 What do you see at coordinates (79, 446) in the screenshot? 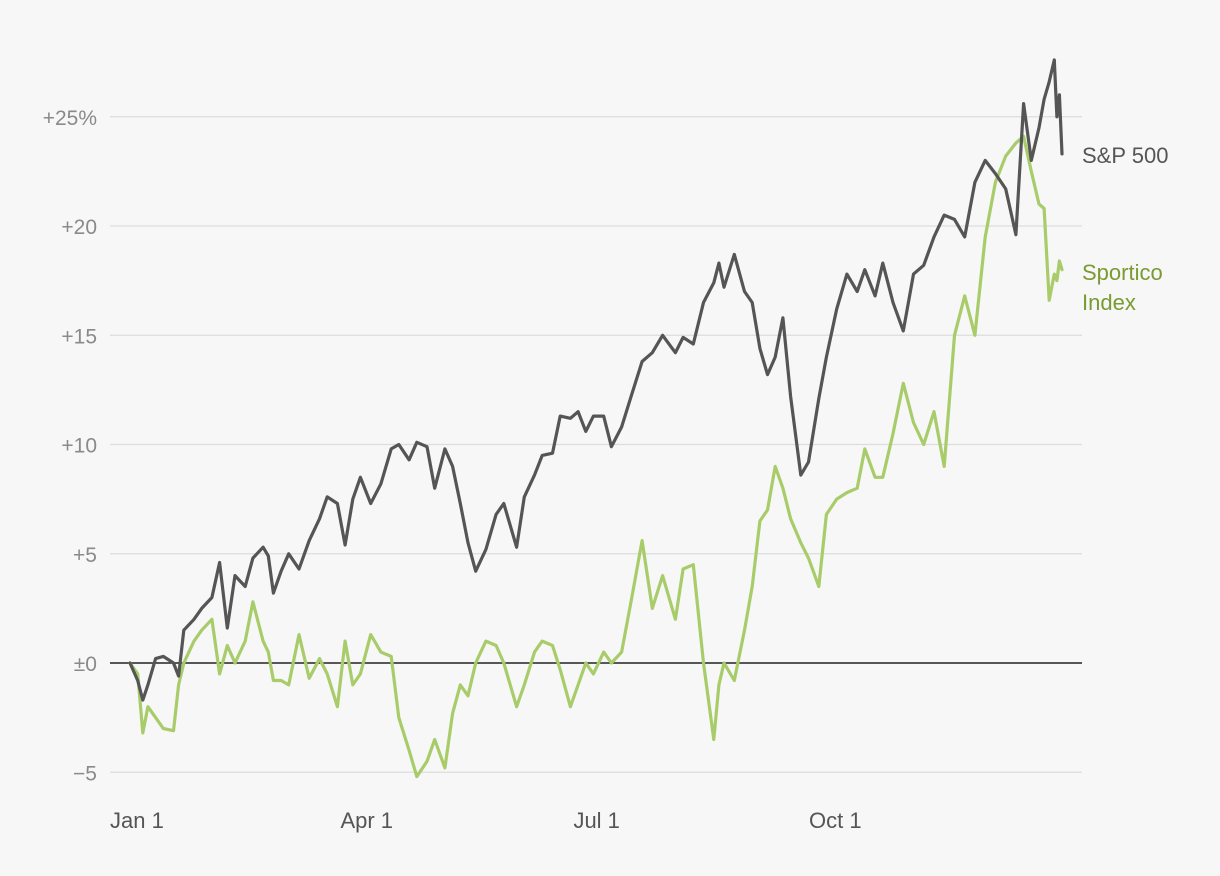
I see `y-tick-label: +10` at bounding box center [79, 446].